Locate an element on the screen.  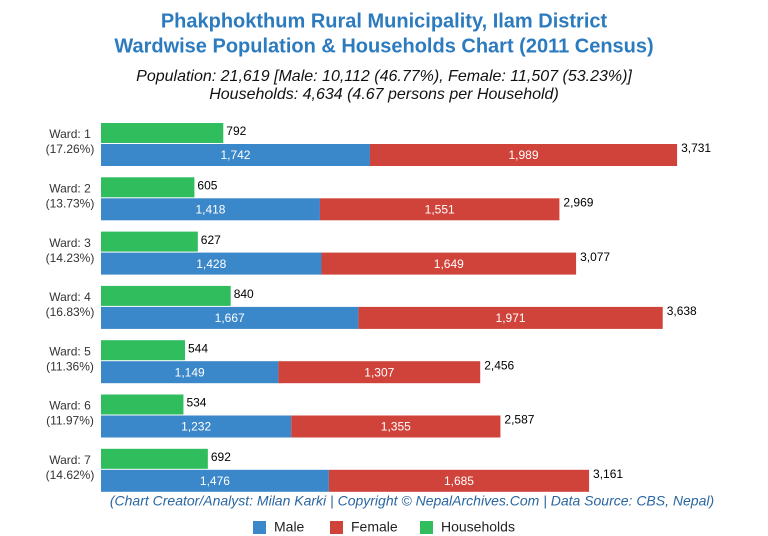
value-label: 1,742 is located at coordinates (235, 155).